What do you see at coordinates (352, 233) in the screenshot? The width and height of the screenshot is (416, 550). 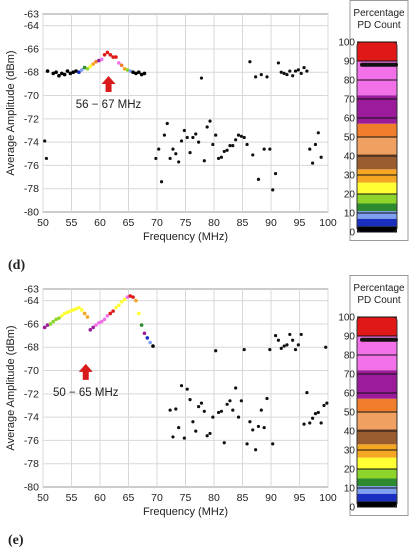 I see `colorbar-tick-label: 0` at bounding box center [352, 233].